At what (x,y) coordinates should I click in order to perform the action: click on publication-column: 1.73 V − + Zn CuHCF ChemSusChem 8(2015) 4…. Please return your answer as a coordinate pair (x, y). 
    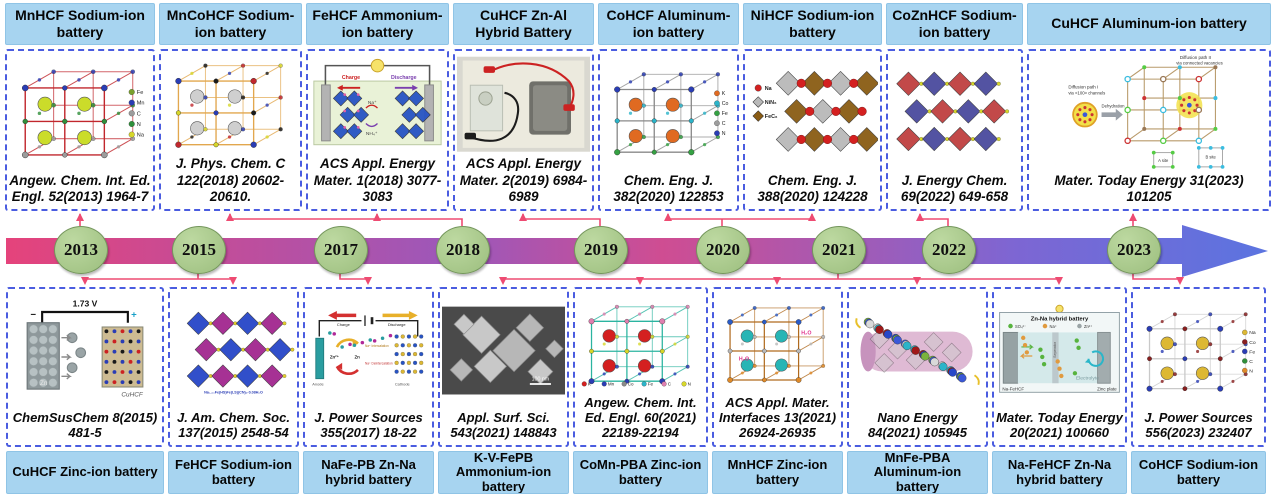
    Looking at the image, I should click on (85, 390).